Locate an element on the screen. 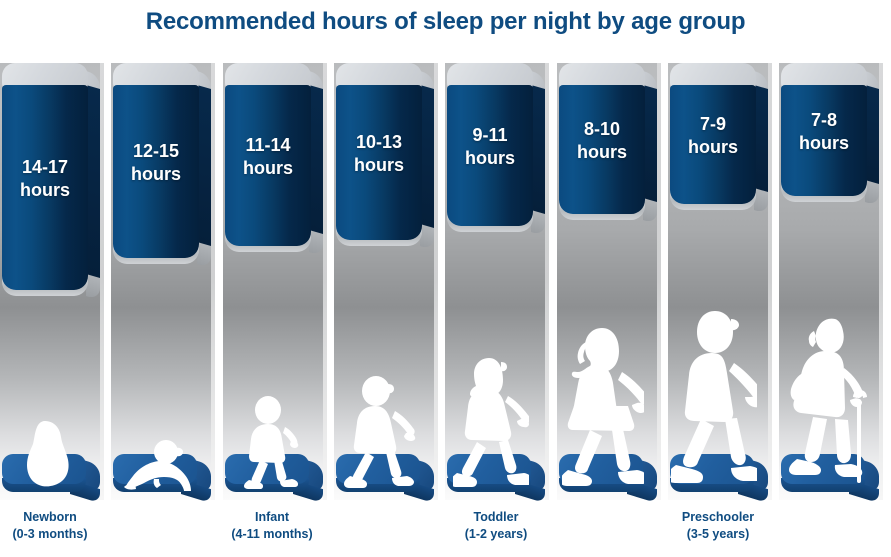  sleep-bar: 11-14 hours is located at coordinates (273, 165).